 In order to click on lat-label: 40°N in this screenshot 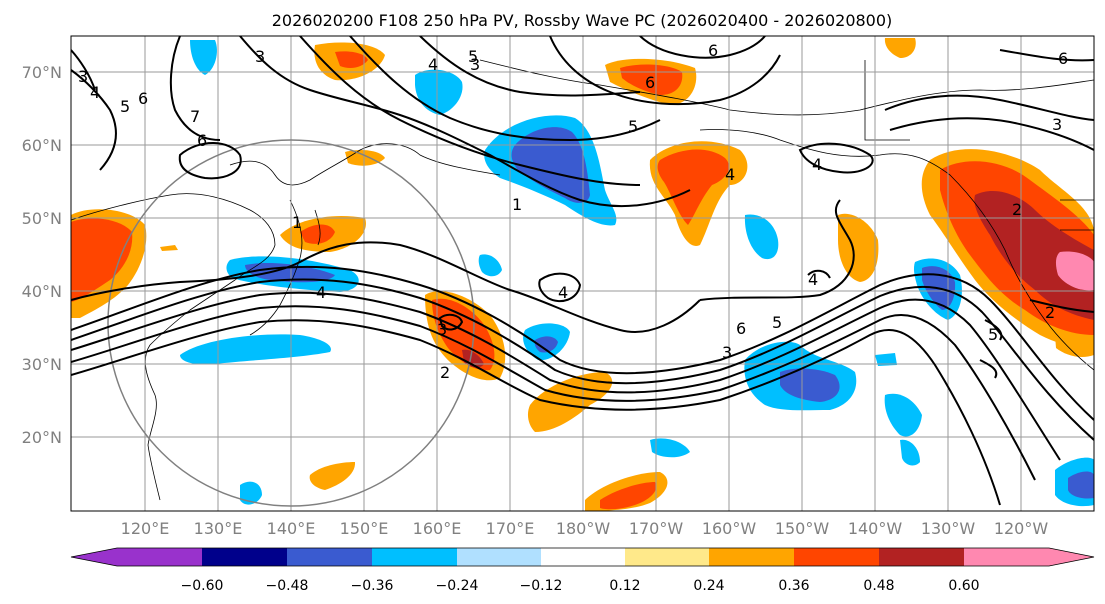, I will do `click(42, 291)`.